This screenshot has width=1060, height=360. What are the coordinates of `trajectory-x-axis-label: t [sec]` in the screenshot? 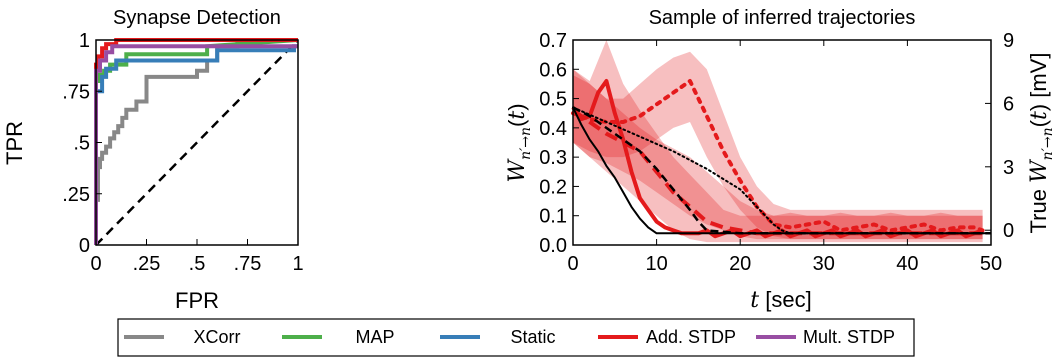 It's located at (780, 300).